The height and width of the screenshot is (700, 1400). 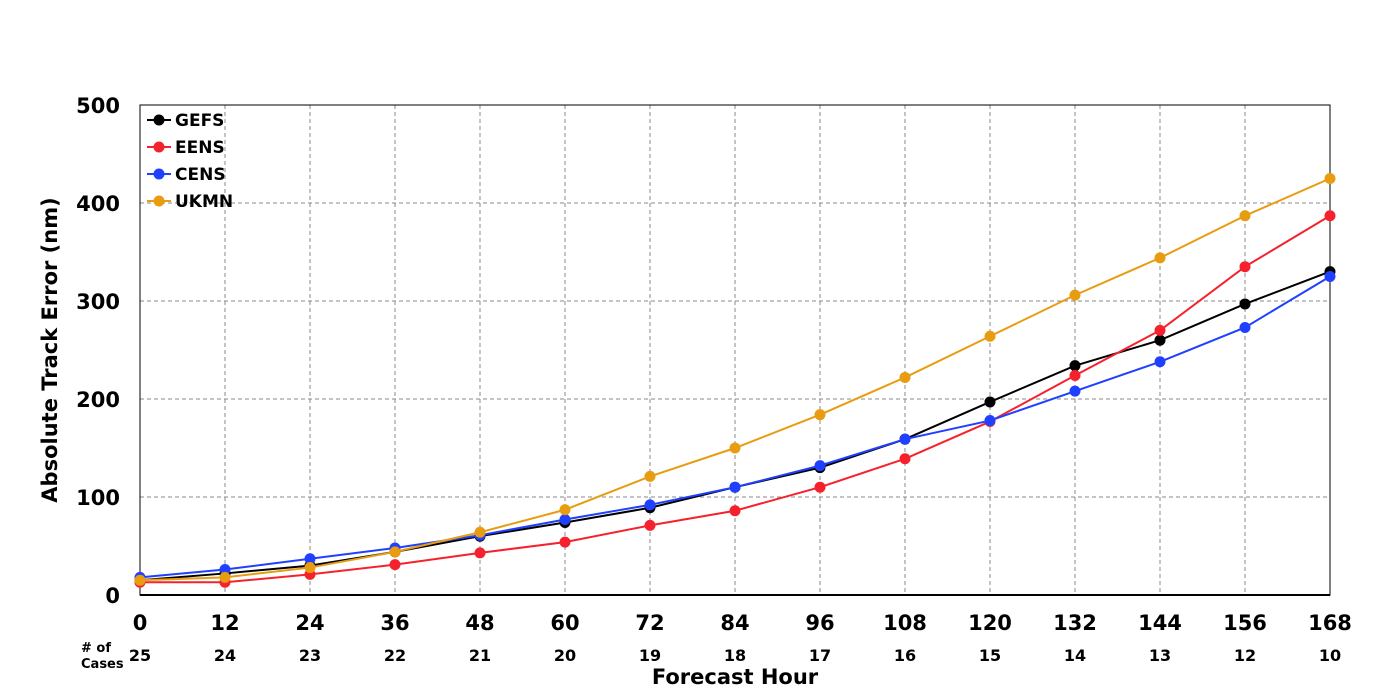 What do you see at coordinates (1075, 623) in the screenshot?
I see `x-tick-label: 132` at bounding box center [1075, 623].